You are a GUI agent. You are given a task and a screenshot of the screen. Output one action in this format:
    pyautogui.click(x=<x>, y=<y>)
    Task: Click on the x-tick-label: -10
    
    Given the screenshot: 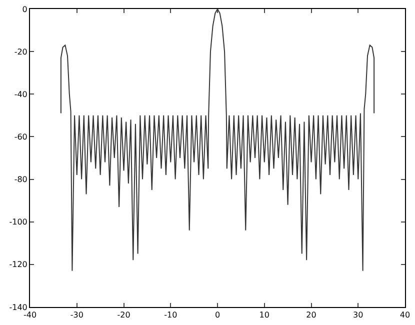 What is the action you would take?
    pyautogui.click(x=171, y=315)
    